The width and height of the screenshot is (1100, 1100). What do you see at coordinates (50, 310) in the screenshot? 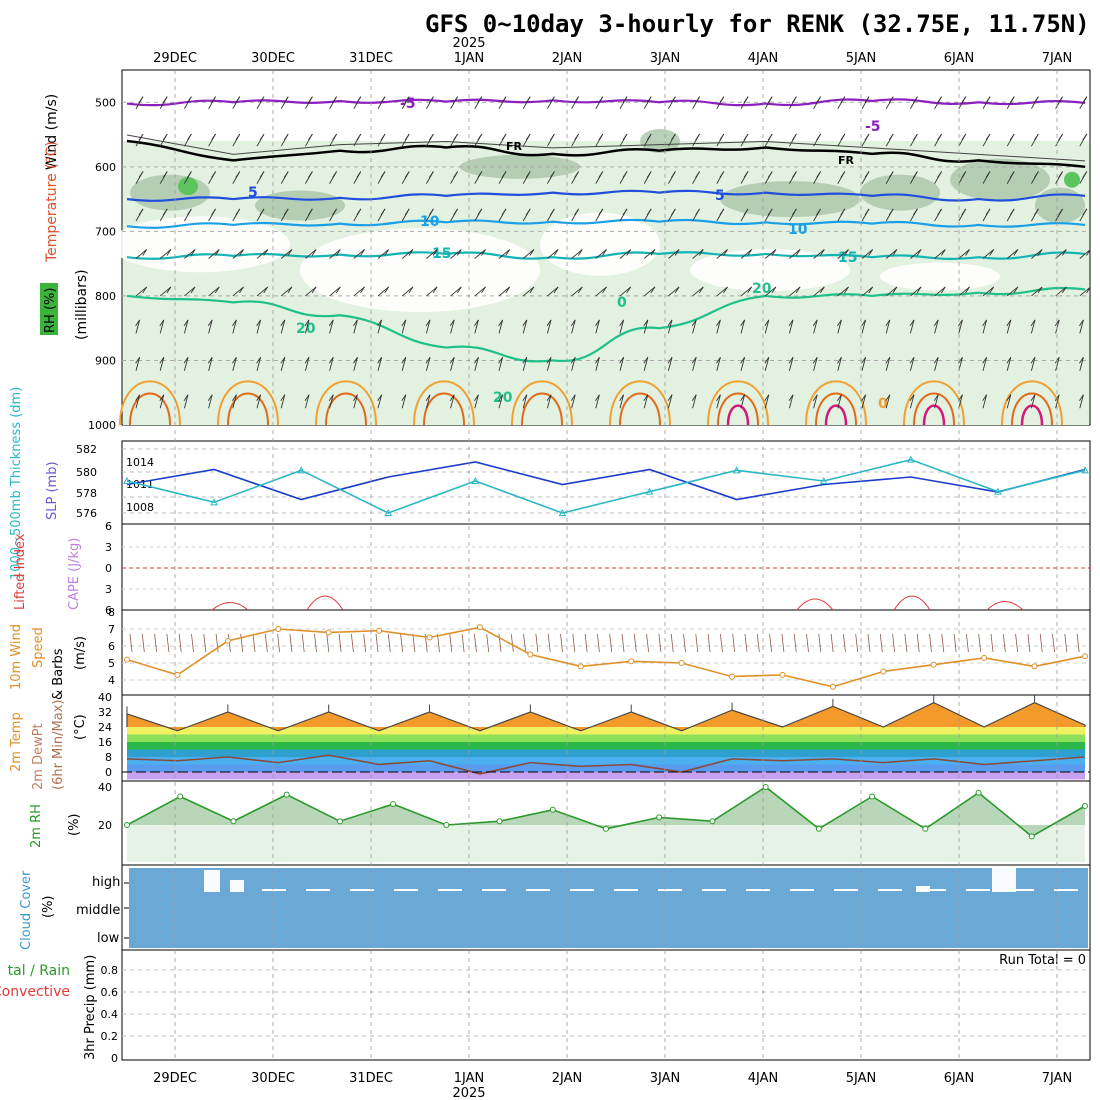
I see `label-rh: RH (%)` at bounding box center [50, 310].